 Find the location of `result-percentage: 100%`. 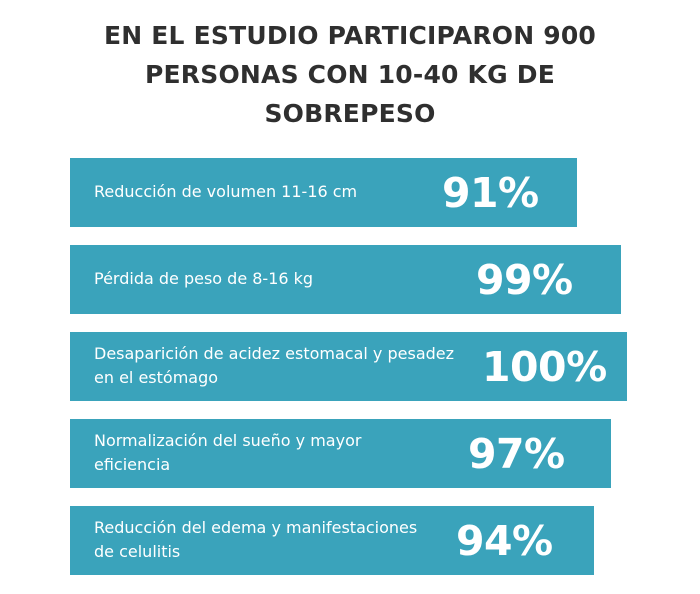

result-percentage: 100% is located at coordinates (544, 367).